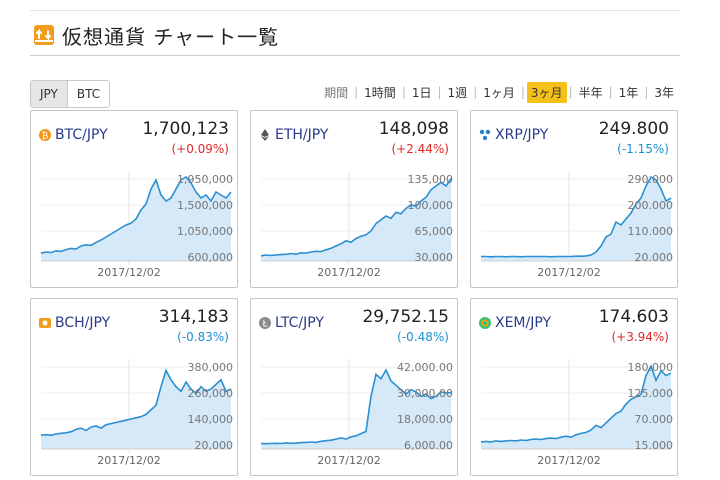 The width and height of the screenshot is (720, 480). What do you see at coordinates (200, 149) in the screenshot?
I see `change-value: (+0.09%)` at bounding box center [200, 149].